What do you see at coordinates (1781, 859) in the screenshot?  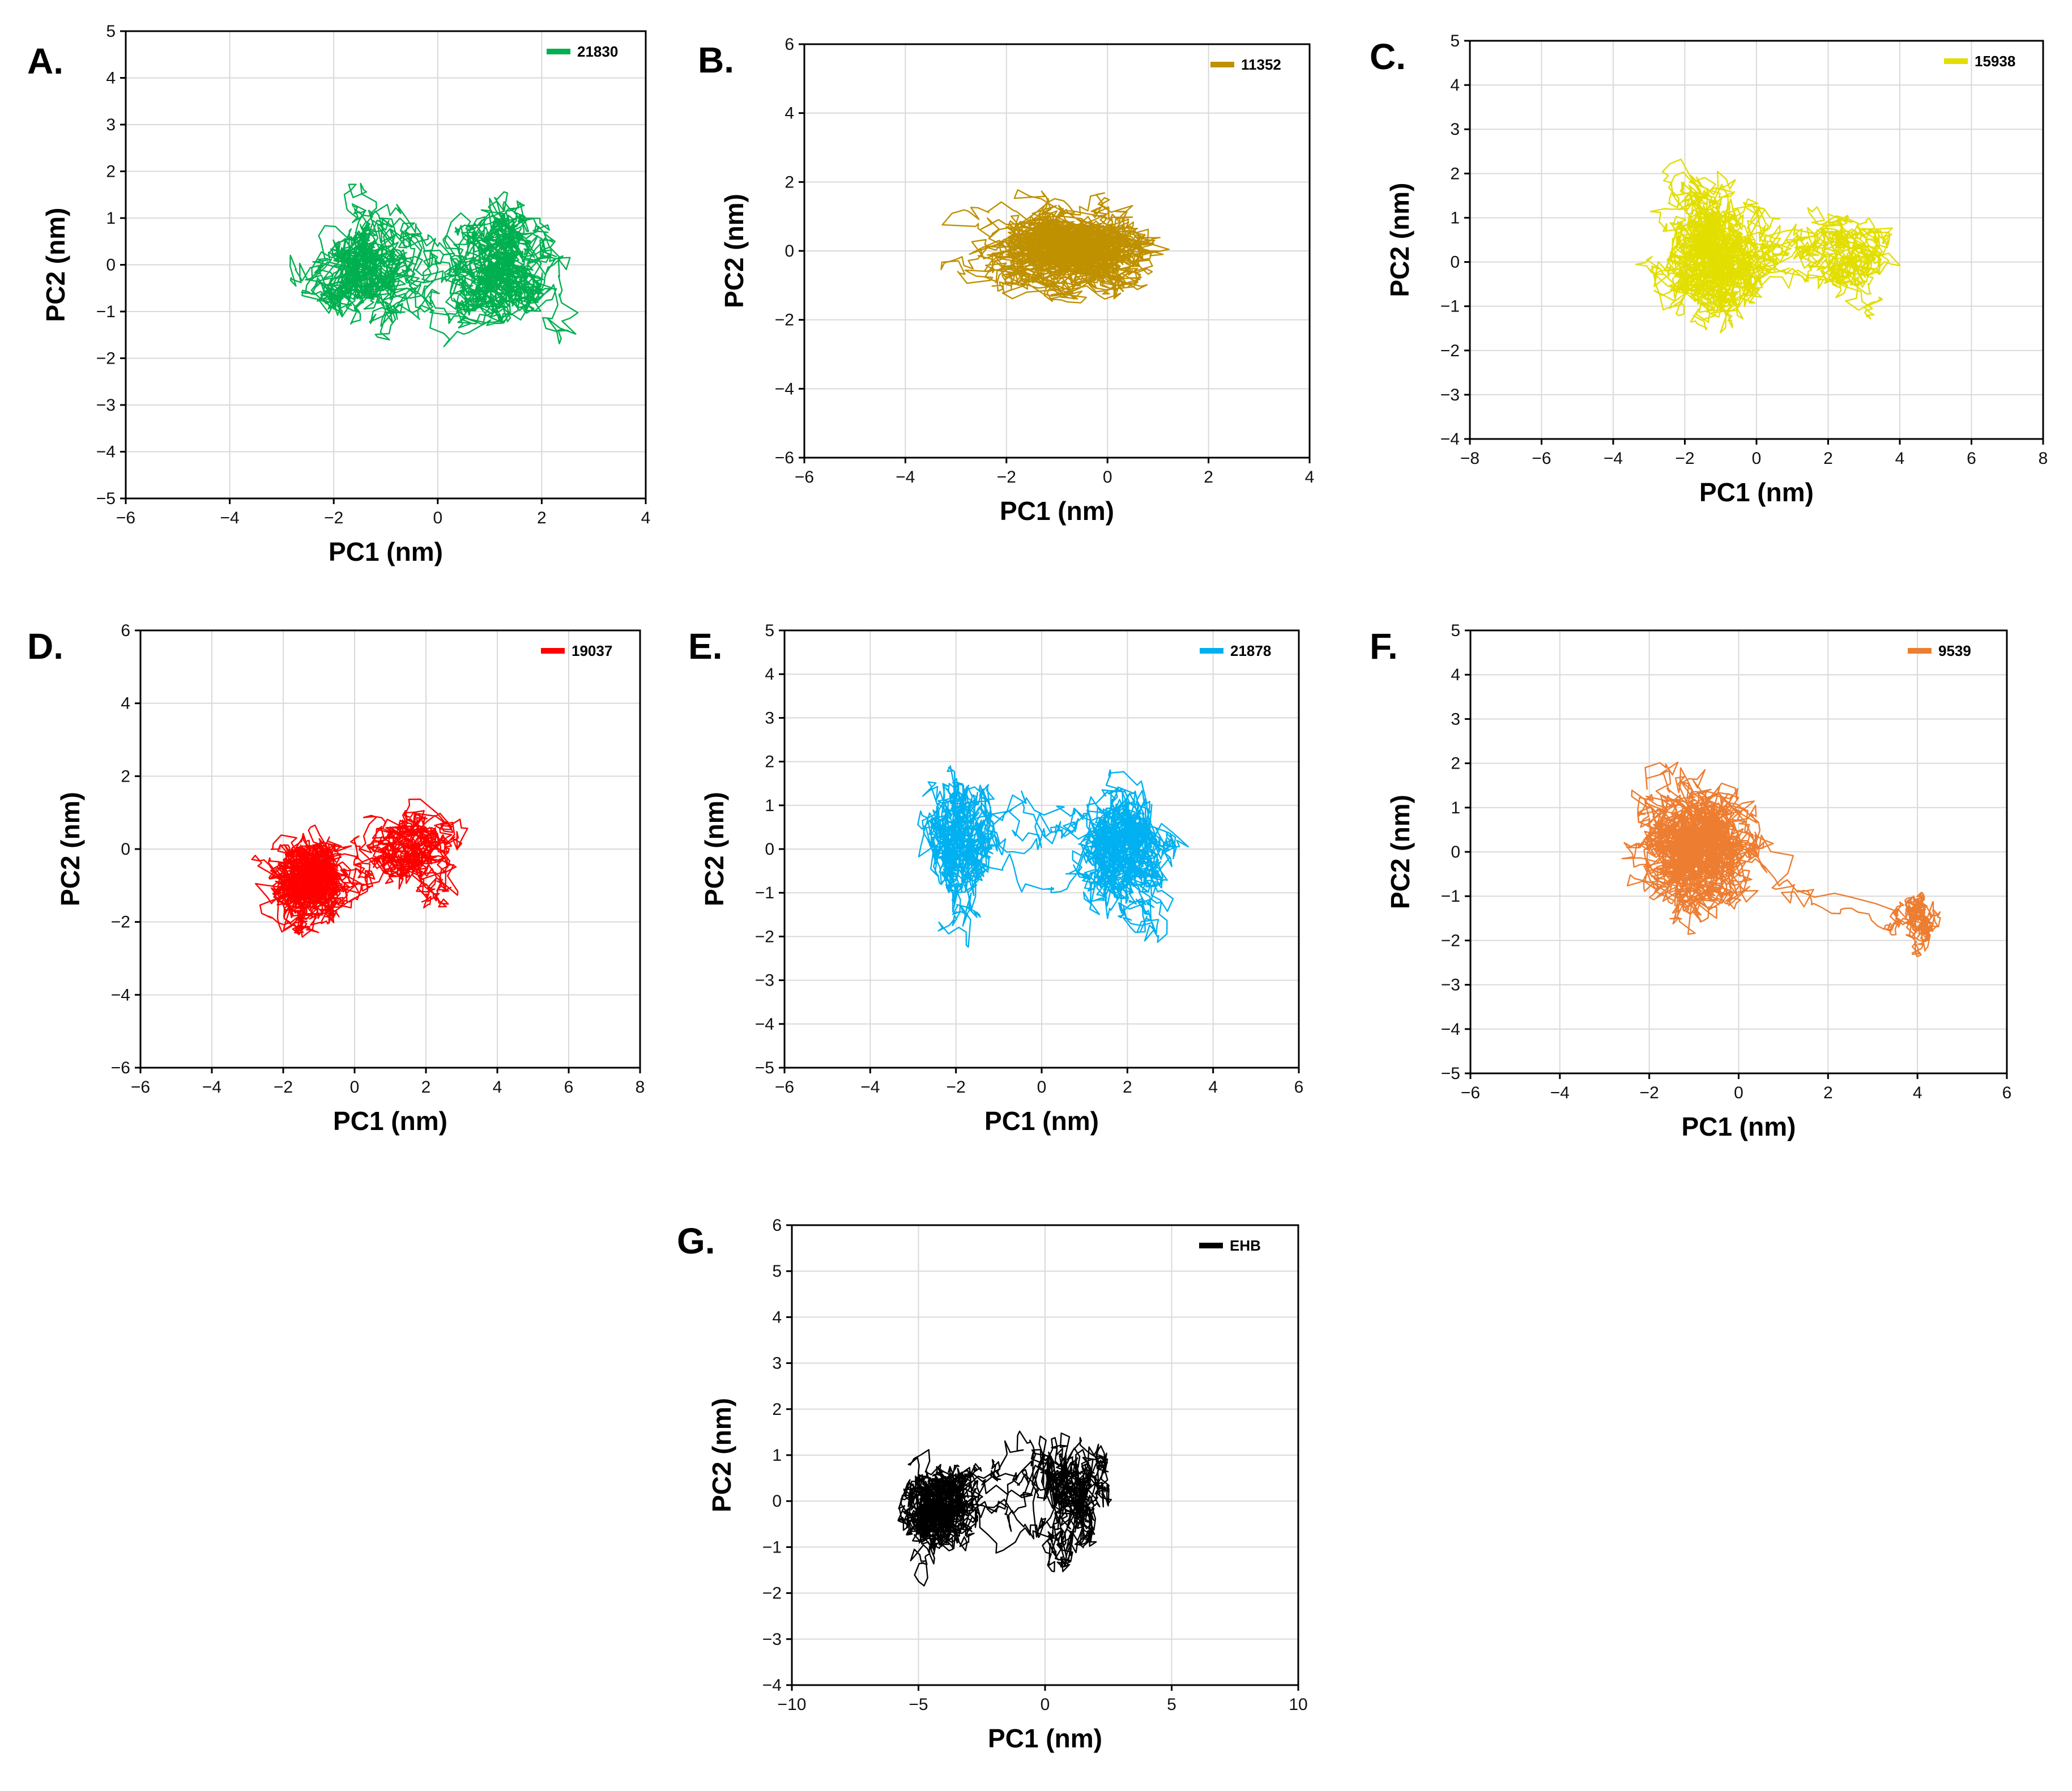 I see `pca-trajectory-f` at bounding box center [1781, 859].